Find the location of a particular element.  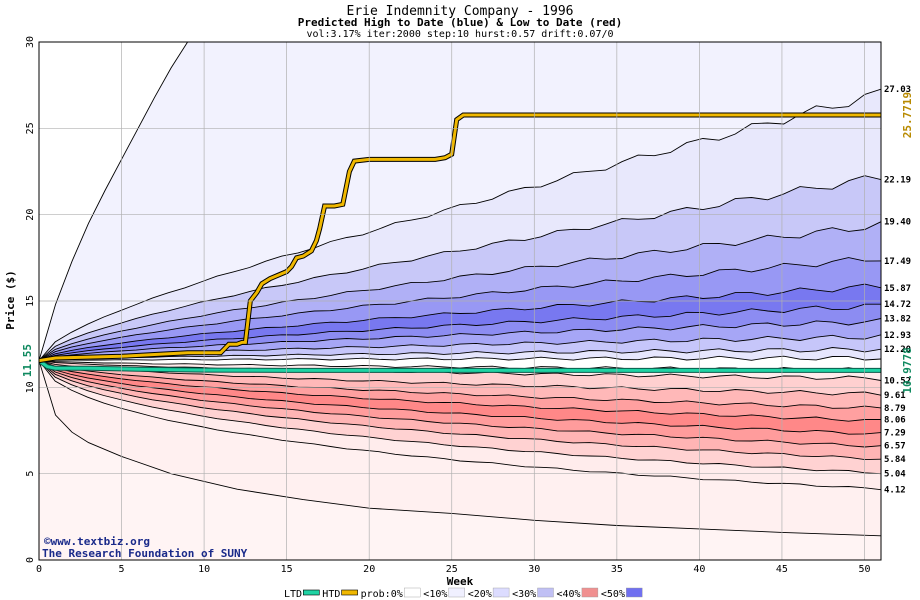

x-tick-label: 50 is located at coordinates (864, 569).